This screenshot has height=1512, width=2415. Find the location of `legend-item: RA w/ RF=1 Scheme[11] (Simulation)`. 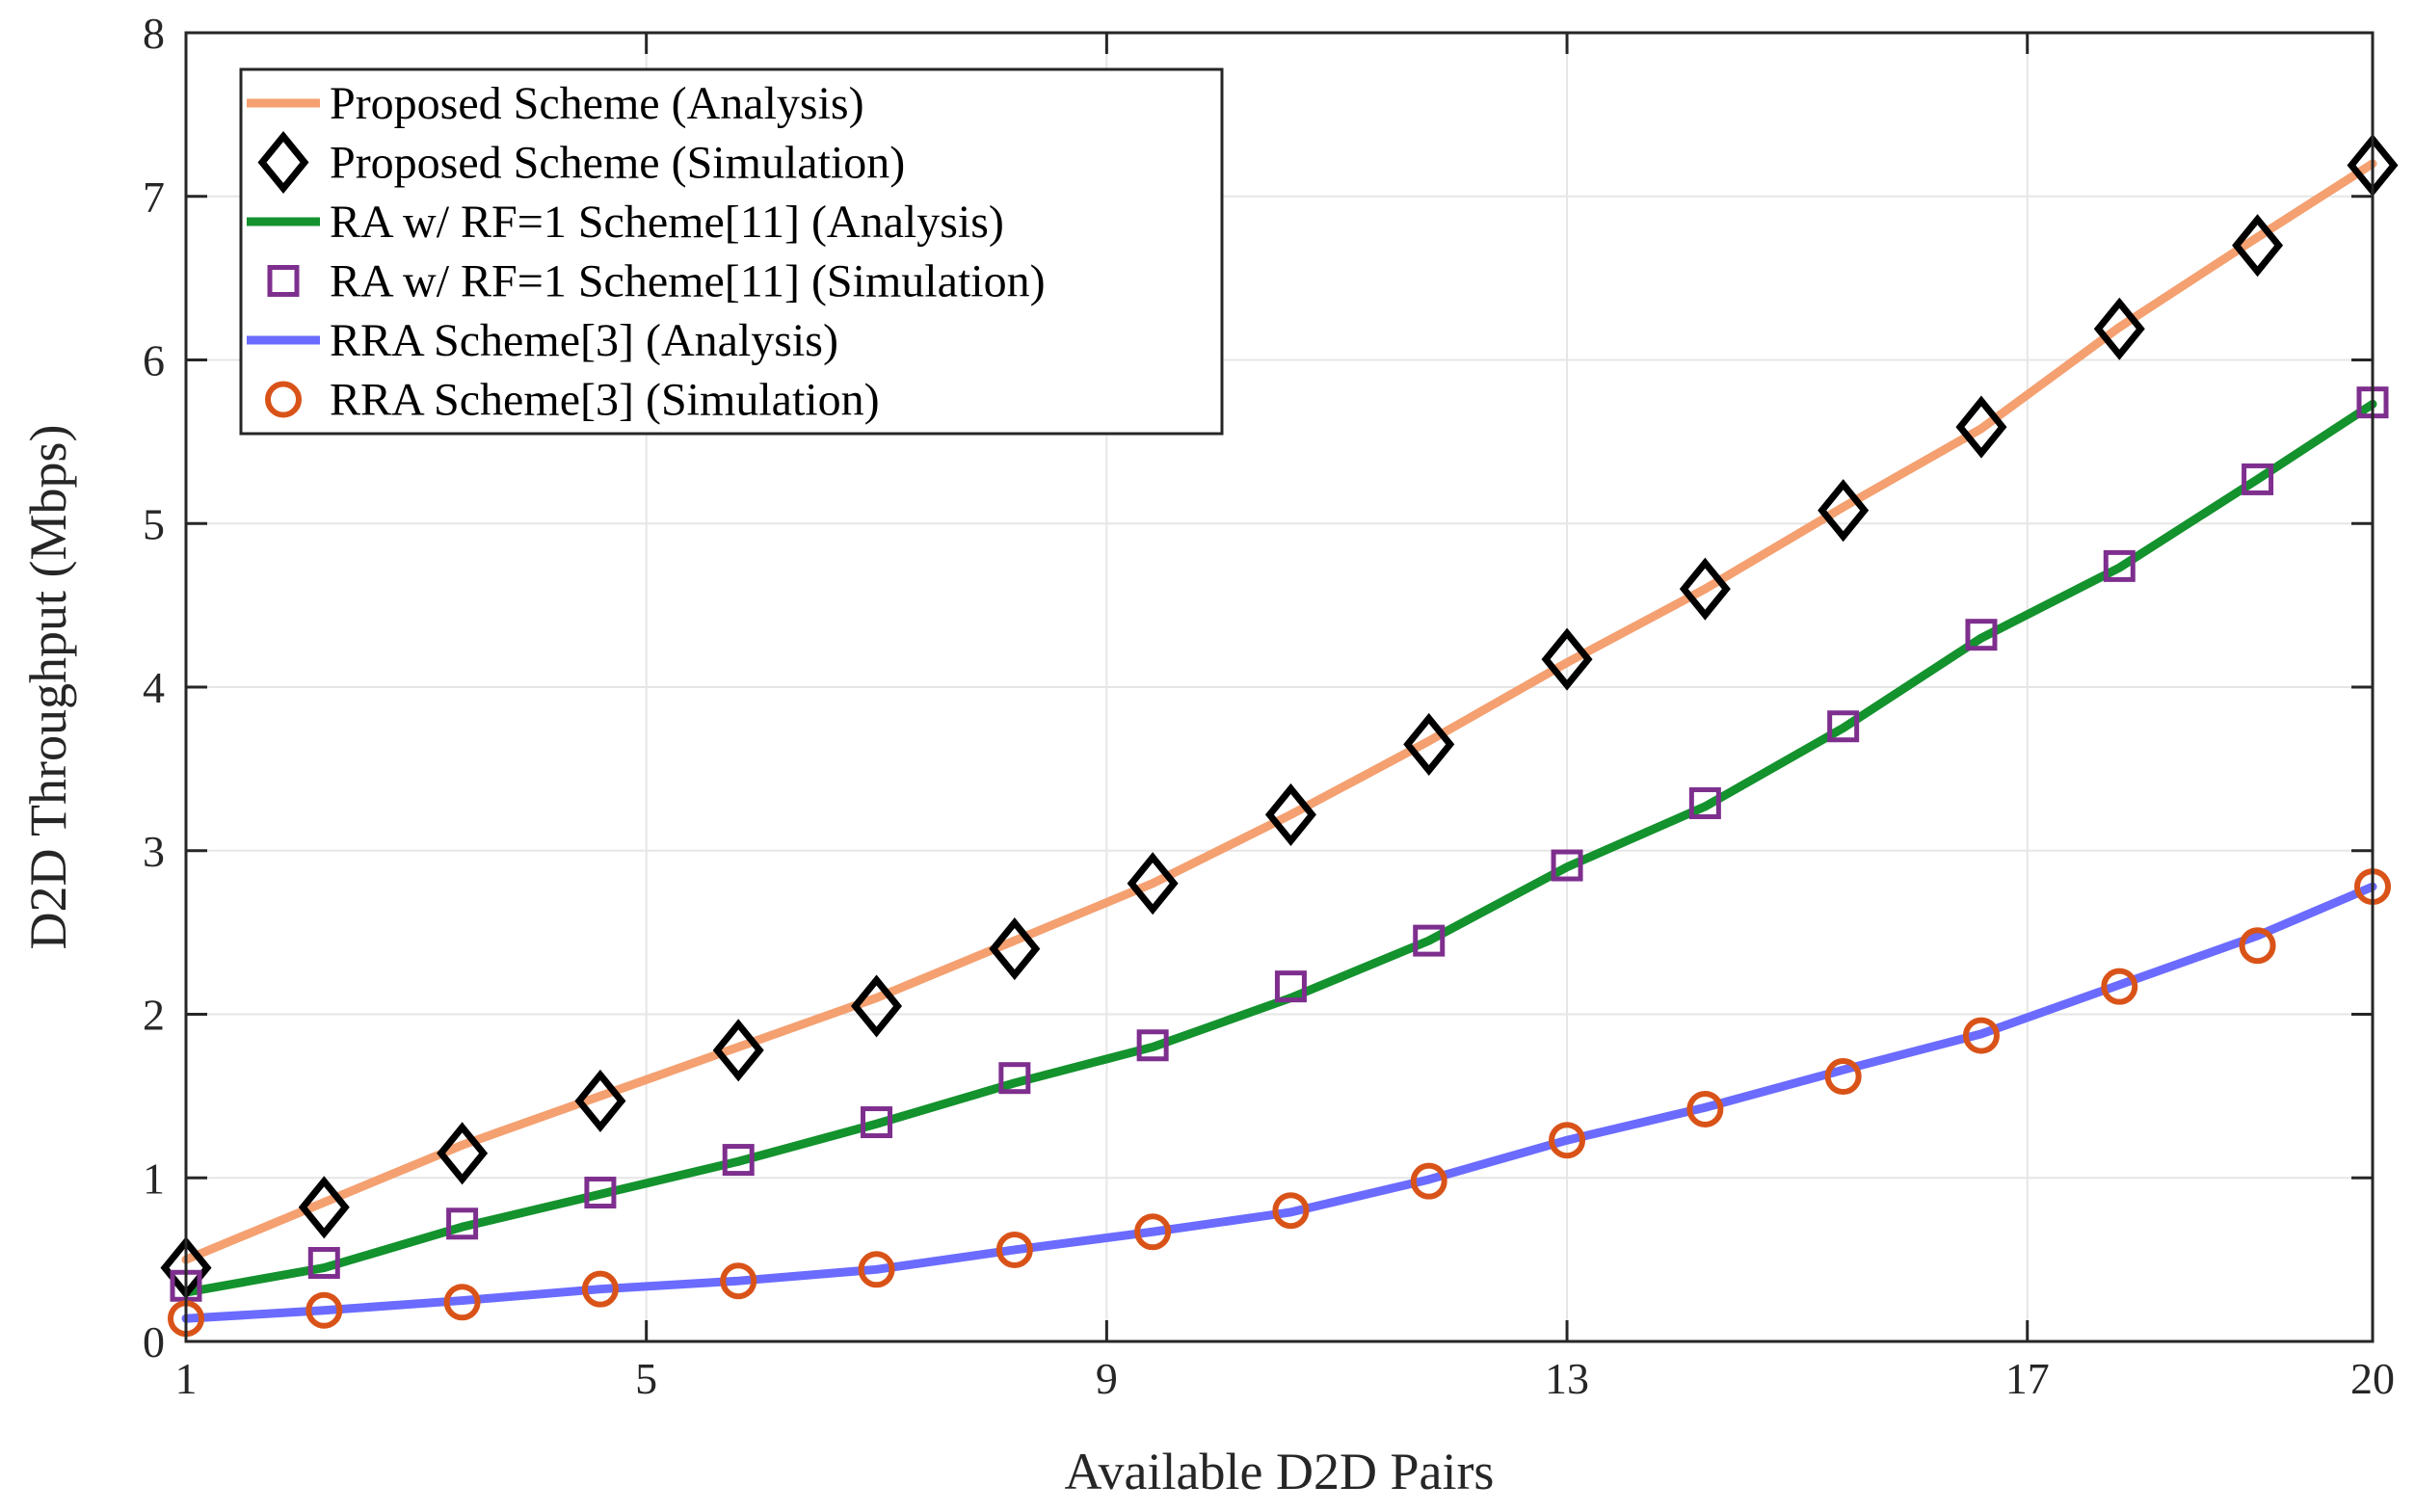

legend-item: RA w/ RF=1 Scheme[11] (Simulation) is located at coordinates (657, 281).